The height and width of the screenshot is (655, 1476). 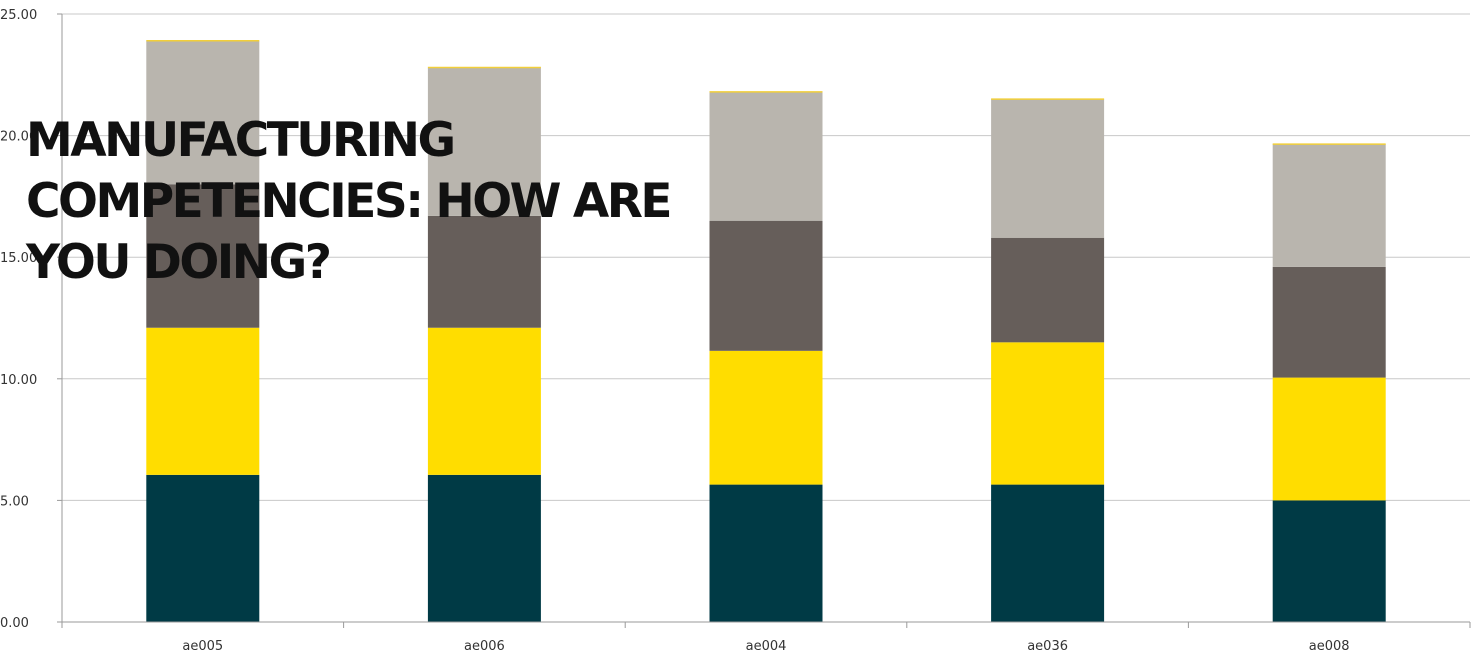 I want to click on bar-segment-ae004-s3, so click(x=766, y=285).